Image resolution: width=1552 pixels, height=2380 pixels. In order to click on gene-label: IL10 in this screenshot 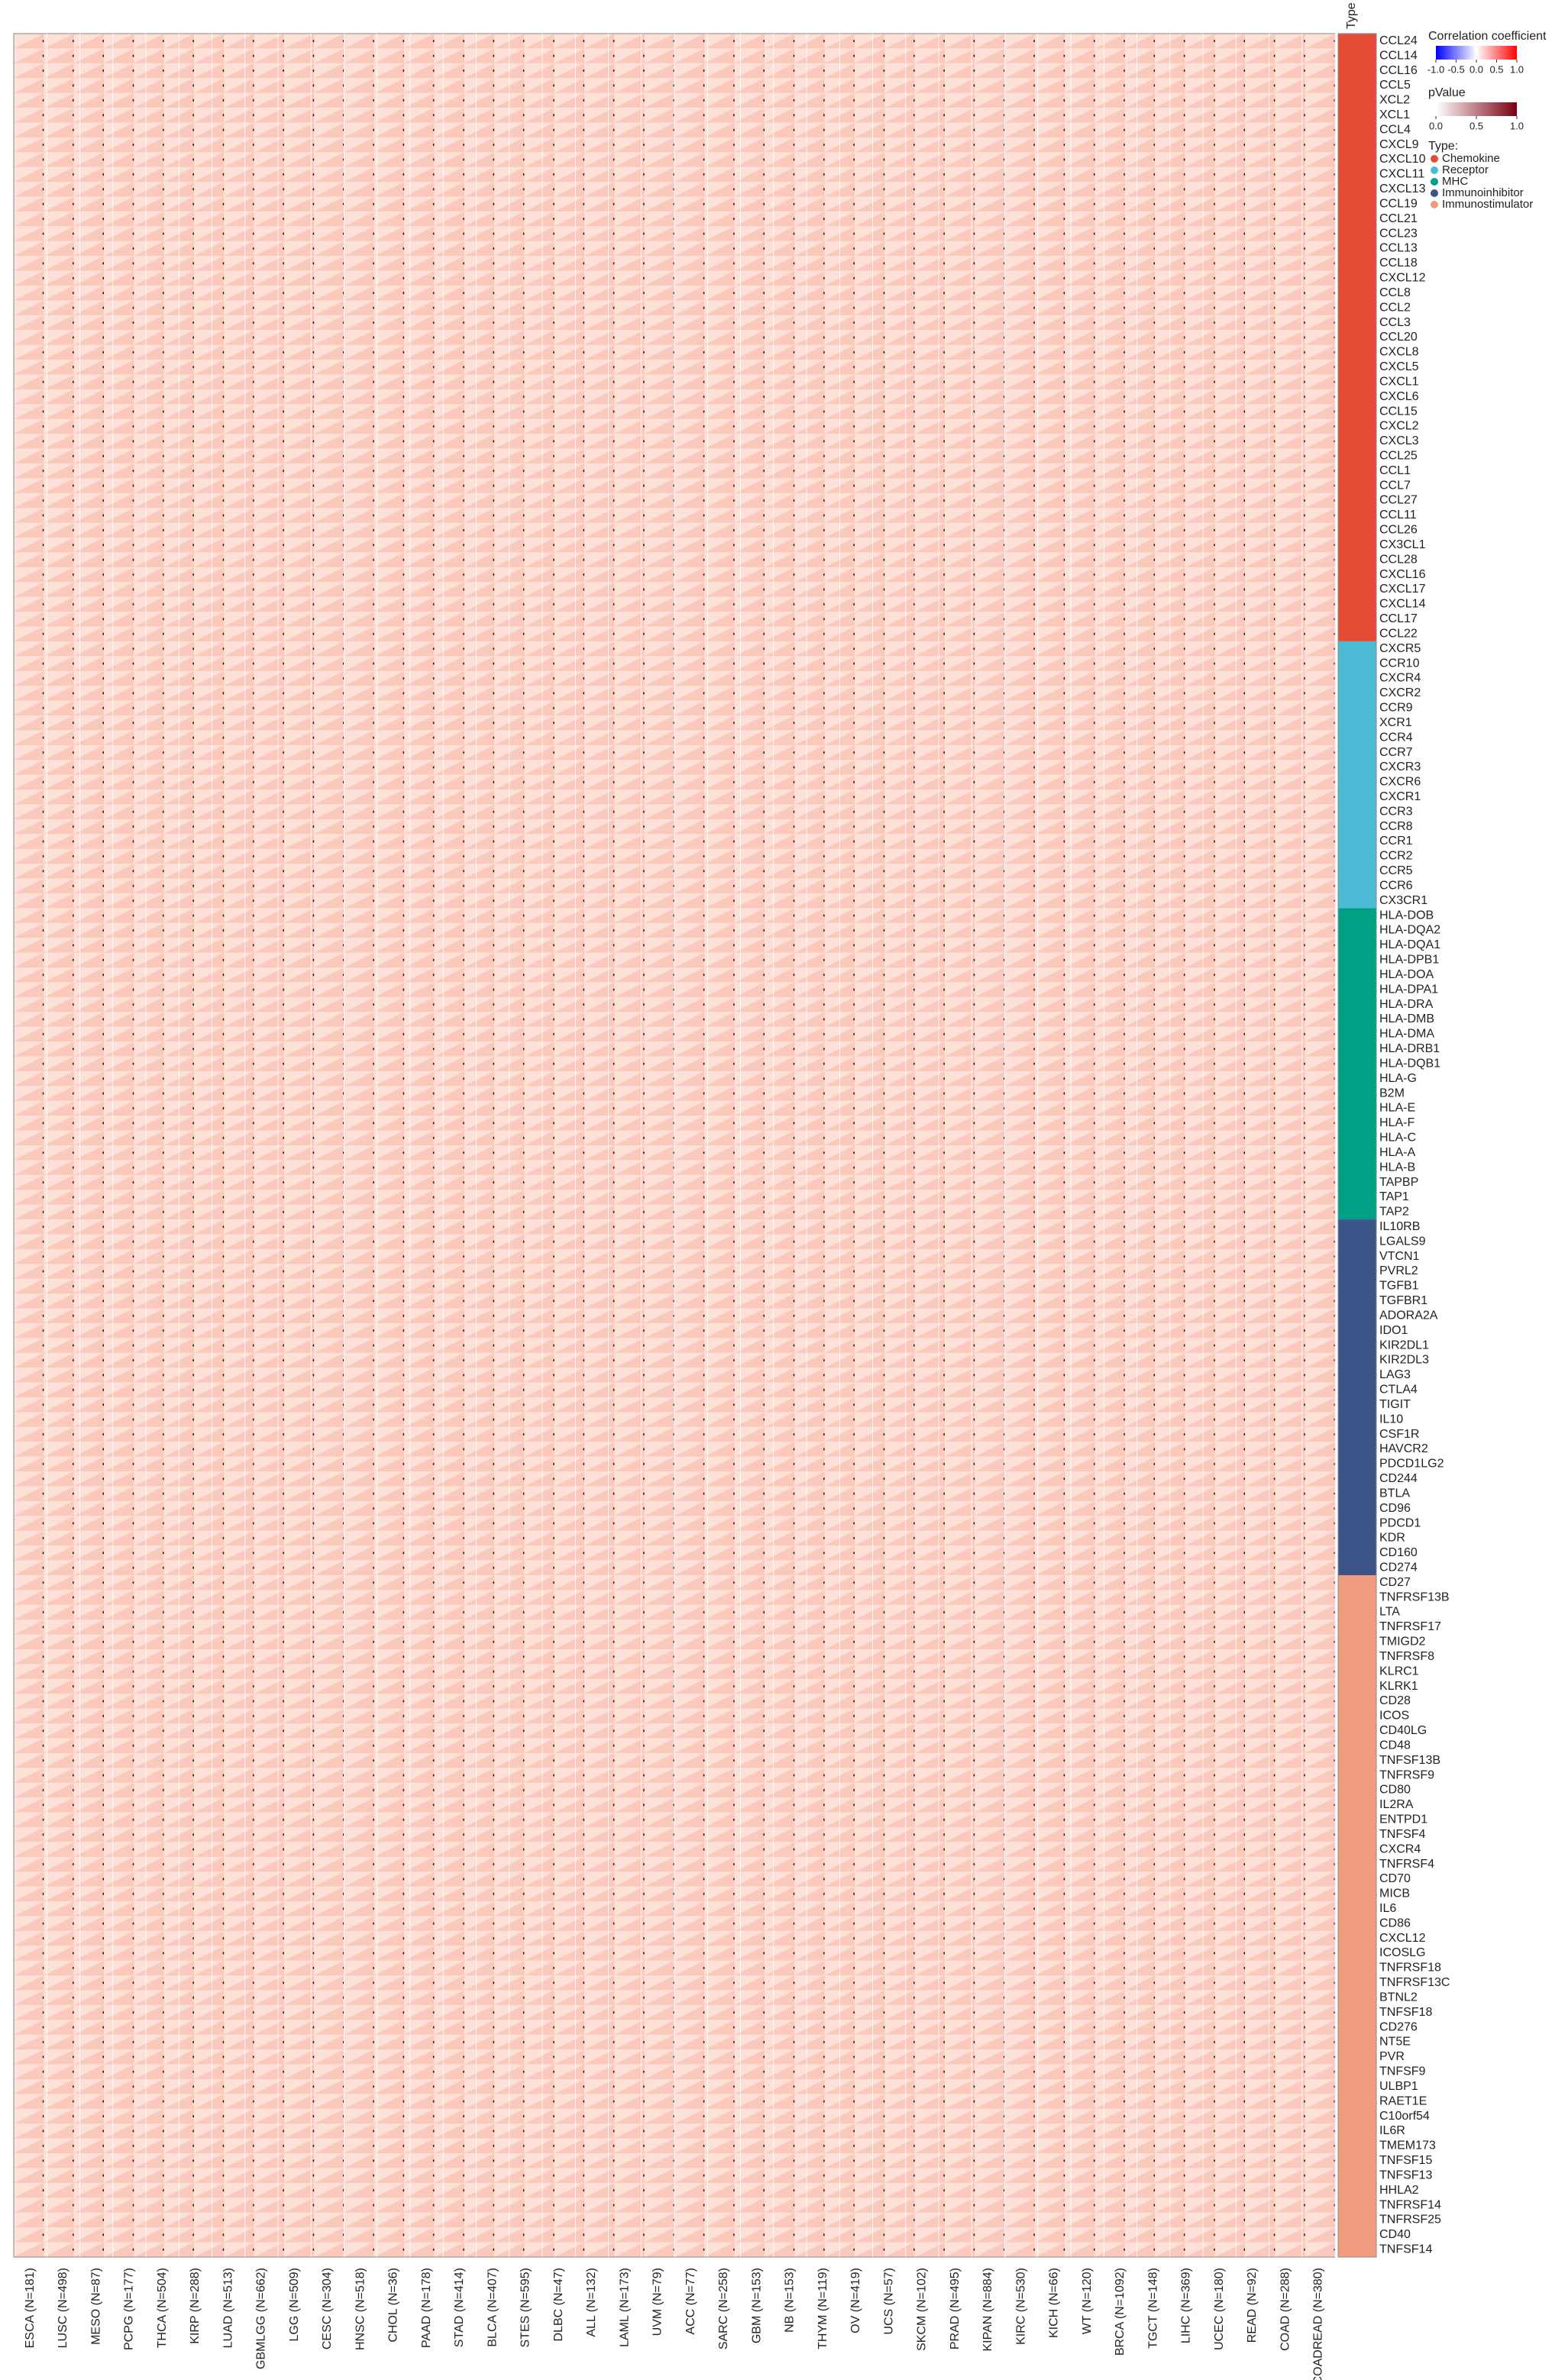, I will do `click(1391, 1419)`.